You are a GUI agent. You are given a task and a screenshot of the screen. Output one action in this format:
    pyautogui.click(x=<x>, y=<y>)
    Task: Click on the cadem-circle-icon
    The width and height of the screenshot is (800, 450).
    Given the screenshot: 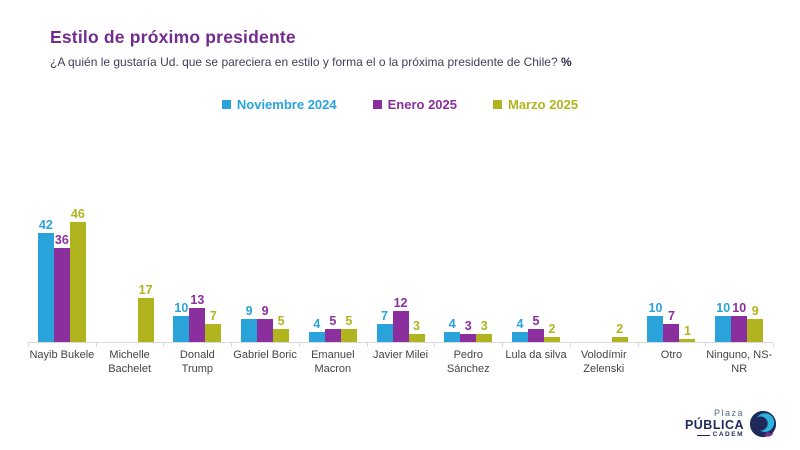 What is the action you would take?
    pyautogui.click(x=763, y=424)
    